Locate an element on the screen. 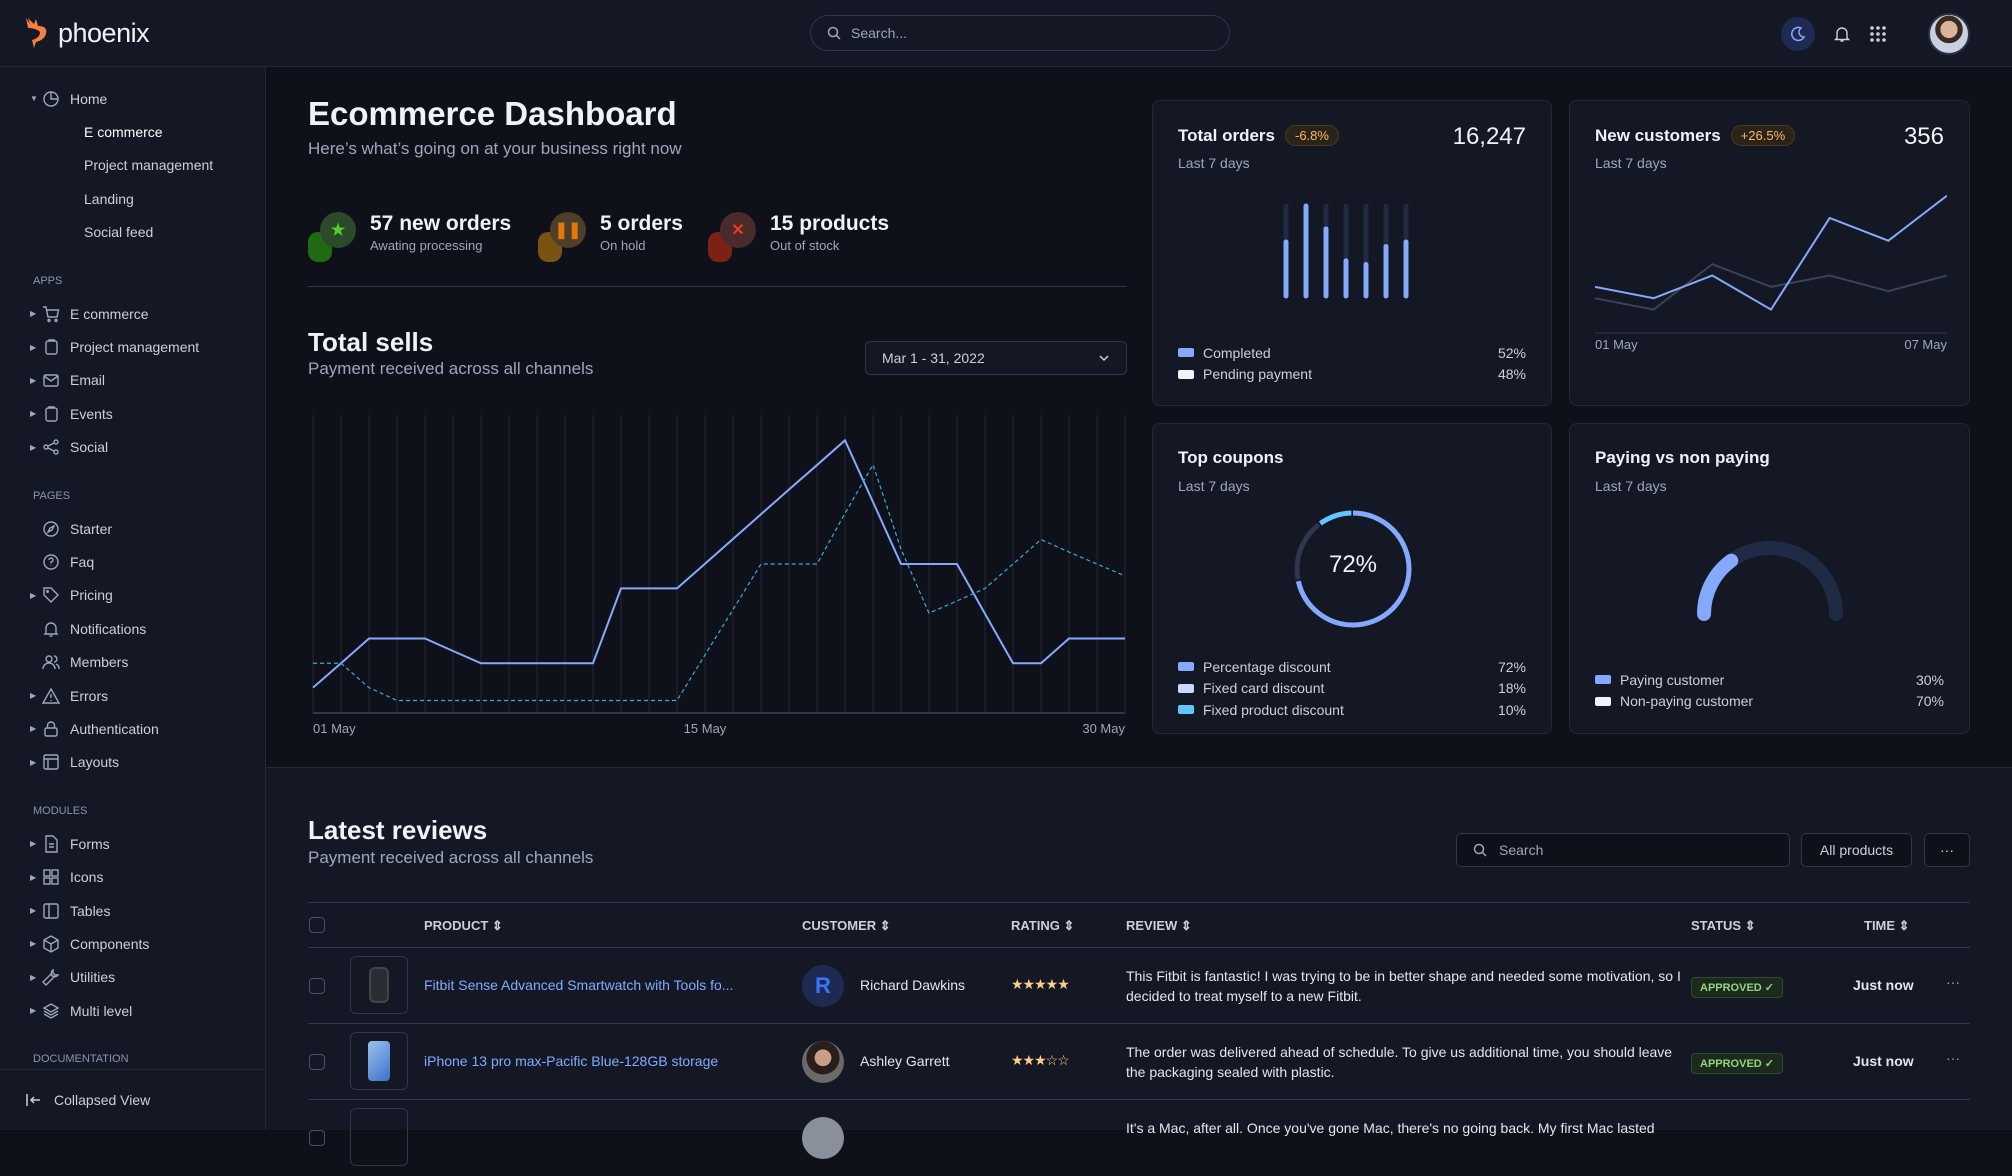  sidebar-item-label: Authentication is located at coordinates (114, 729).